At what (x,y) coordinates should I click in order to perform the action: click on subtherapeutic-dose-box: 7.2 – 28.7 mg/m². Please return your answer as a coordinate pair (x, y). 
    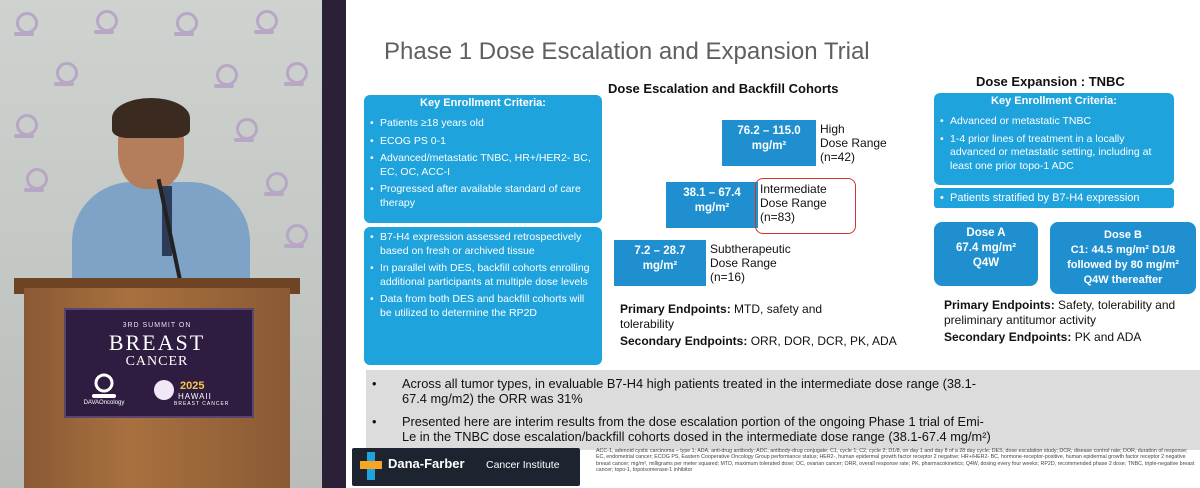
    Looking at the image, I should click on (660, 263).